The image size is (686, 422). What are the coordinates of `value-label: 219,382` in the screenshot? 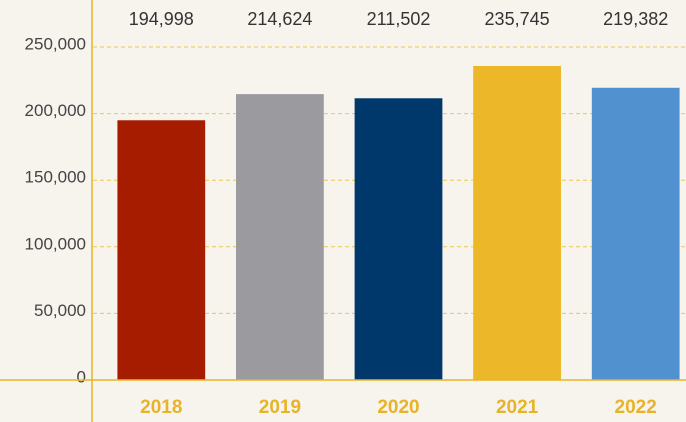 It's located at (635, 19).